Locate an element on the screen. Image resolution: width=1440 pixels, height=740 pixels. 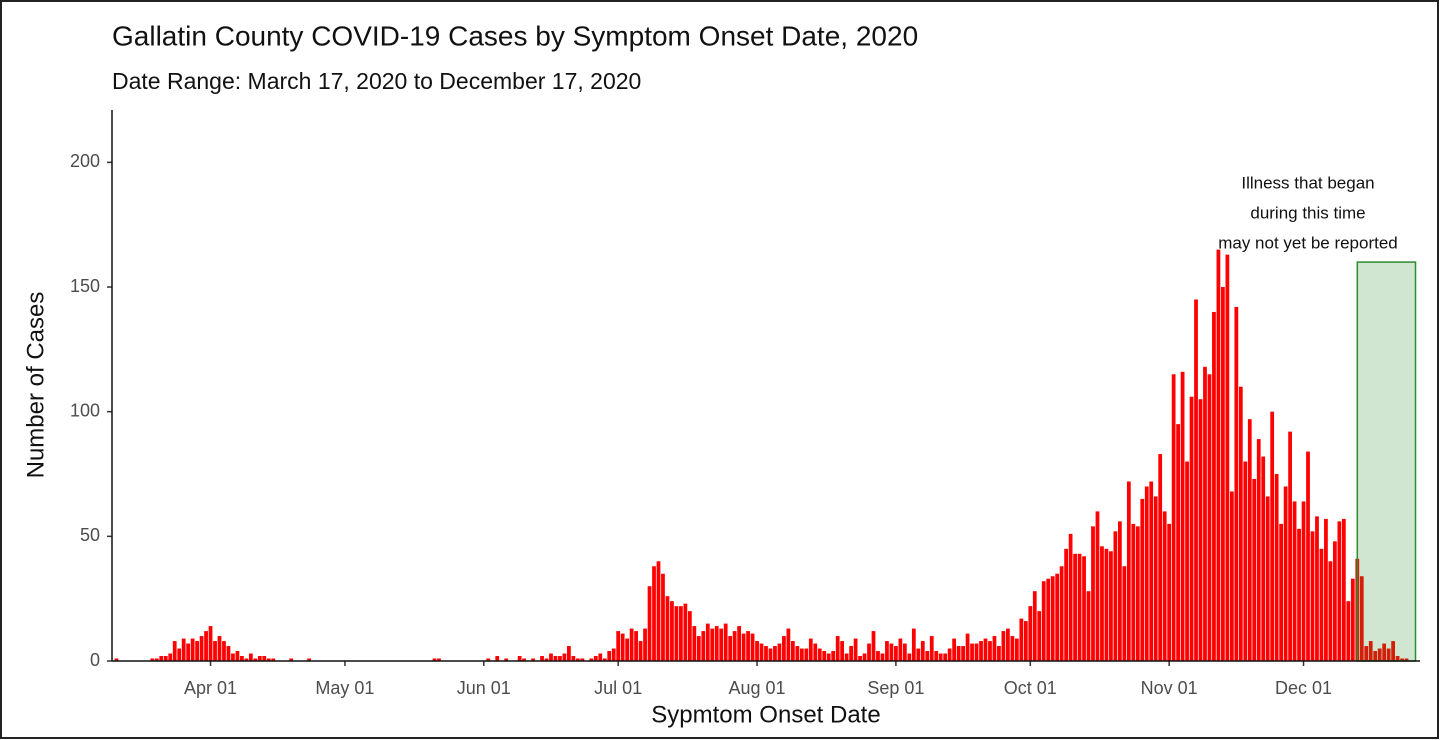
x-tick-label: Jun 01 is located at coordinates (484, 688).